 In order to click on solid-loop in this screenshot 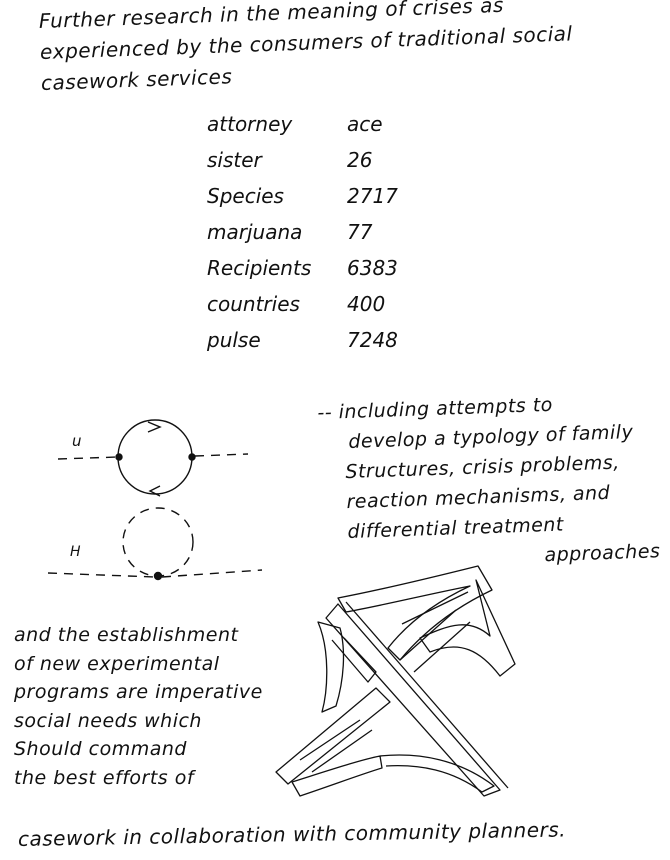, I will do `click(155, 457)`.